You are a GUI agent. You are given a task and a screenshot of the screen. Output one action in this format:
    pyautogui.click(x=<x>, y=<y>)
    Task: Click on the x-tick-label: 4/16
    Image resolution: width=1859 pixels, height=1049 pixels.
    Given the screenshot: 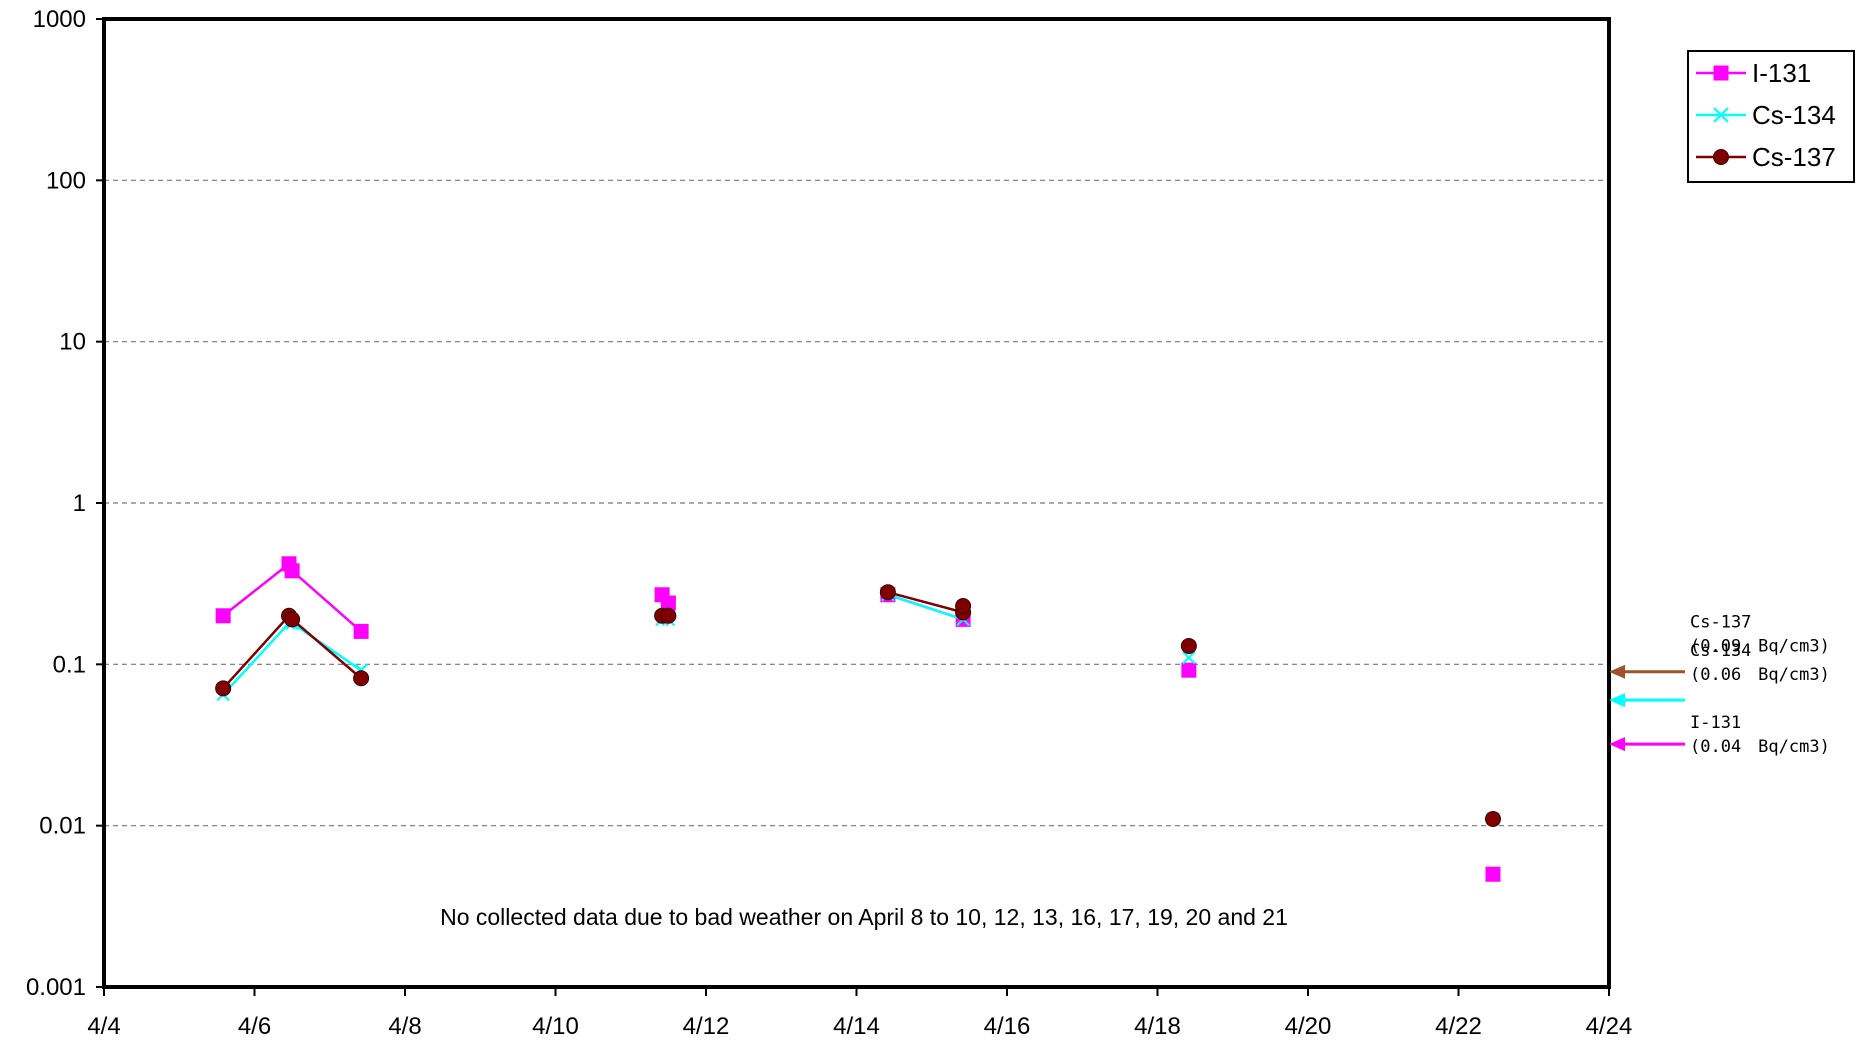 What is the action you would take?
    pyautogui.click(x=1007, y=1026)
    